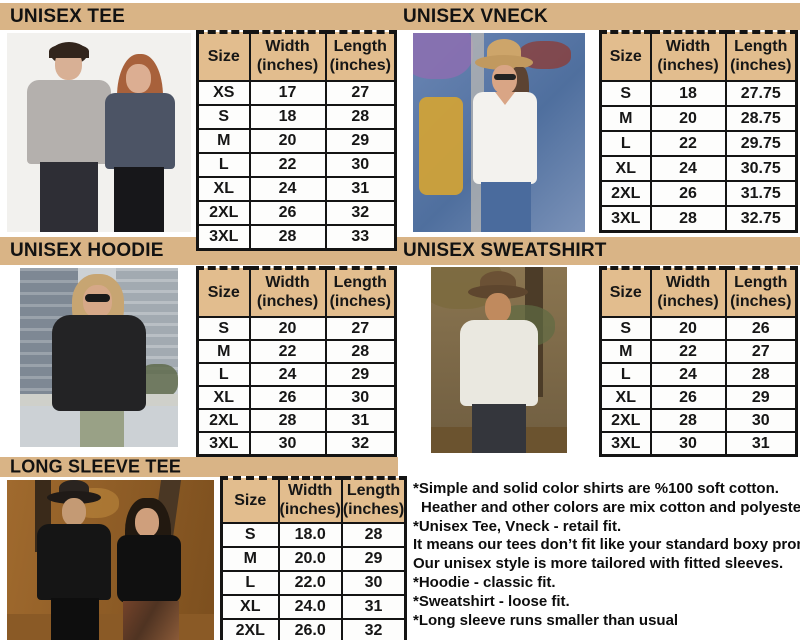 The image size is (800, 640). Describe the element at coordinates (296, 213) in the screenshot. I see `table-row: 2XL 26 32` at that location.